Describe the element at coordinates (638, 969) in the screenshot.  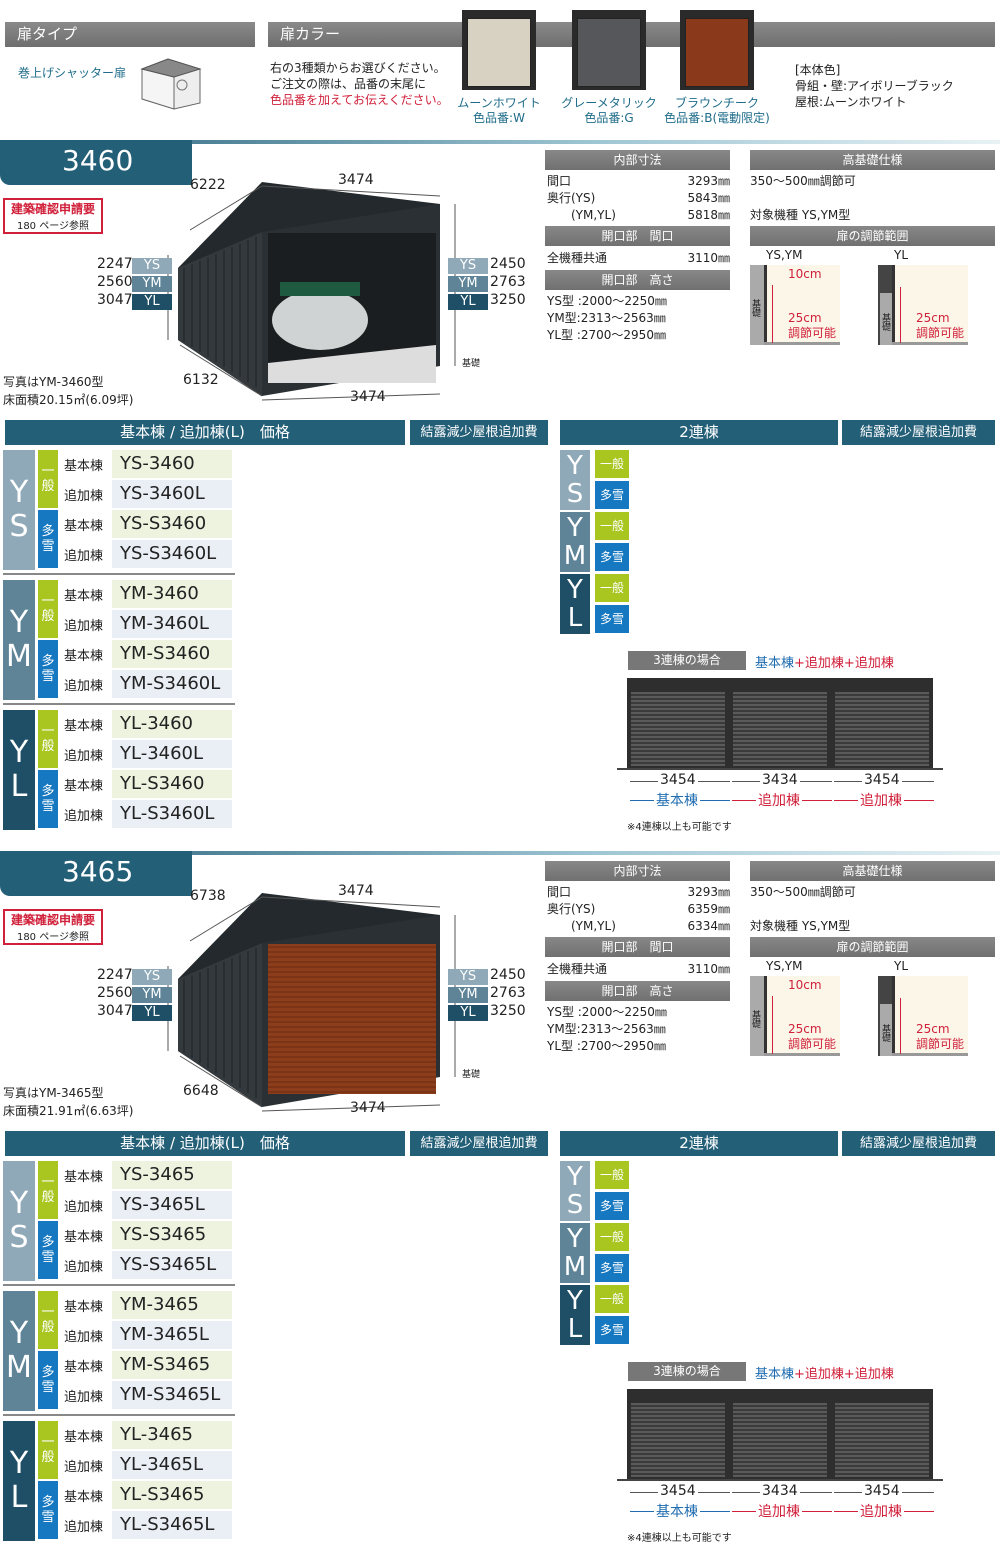
I see `opening-width-row: 全機種共通 3110㎜` at that location.